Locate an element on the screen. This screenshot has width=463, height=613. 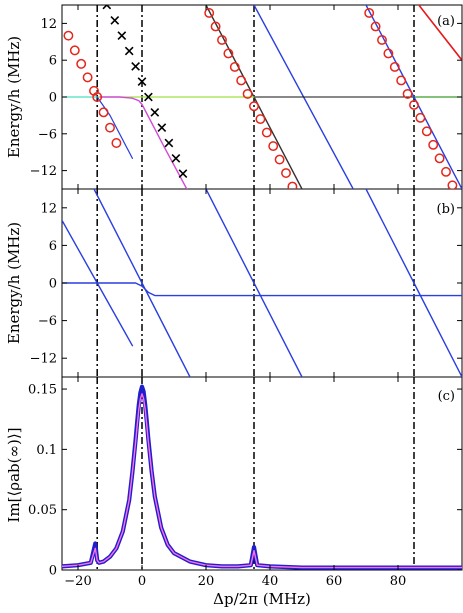
x-tick-label: 60 is located at coordinates (334, 581).